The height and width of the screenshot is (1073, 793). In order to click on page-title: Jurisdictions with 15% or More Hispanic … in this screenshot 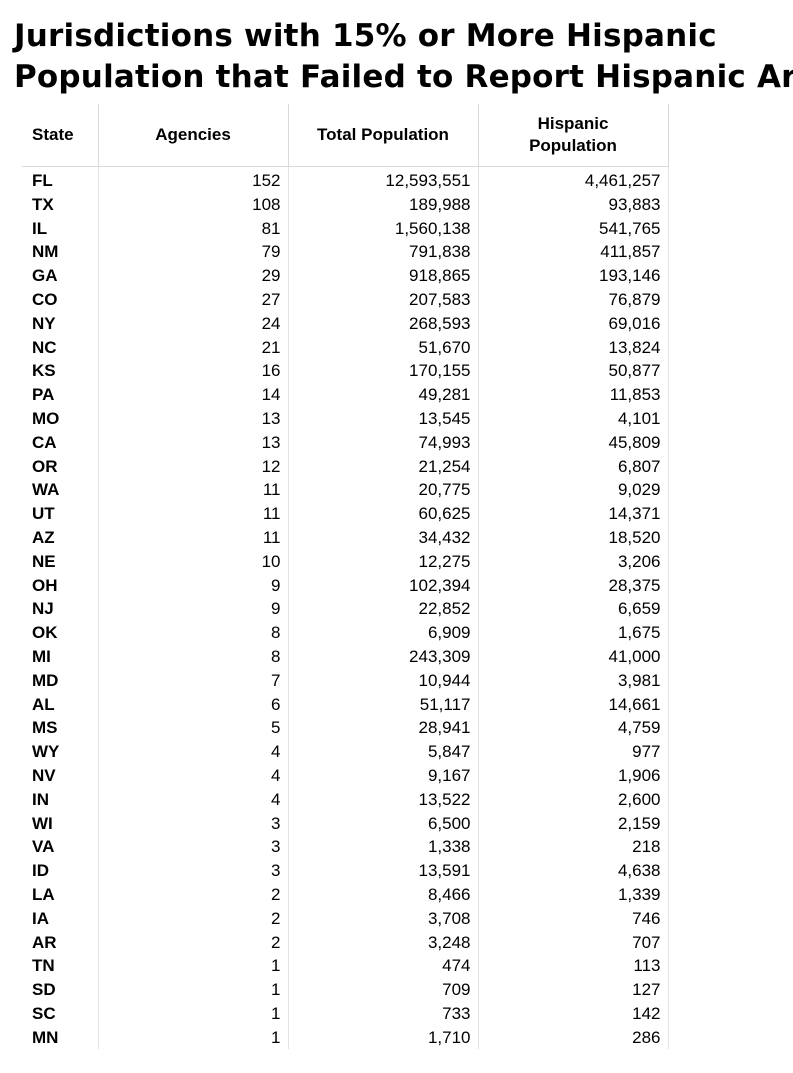, I will do `click(403, 57)`.